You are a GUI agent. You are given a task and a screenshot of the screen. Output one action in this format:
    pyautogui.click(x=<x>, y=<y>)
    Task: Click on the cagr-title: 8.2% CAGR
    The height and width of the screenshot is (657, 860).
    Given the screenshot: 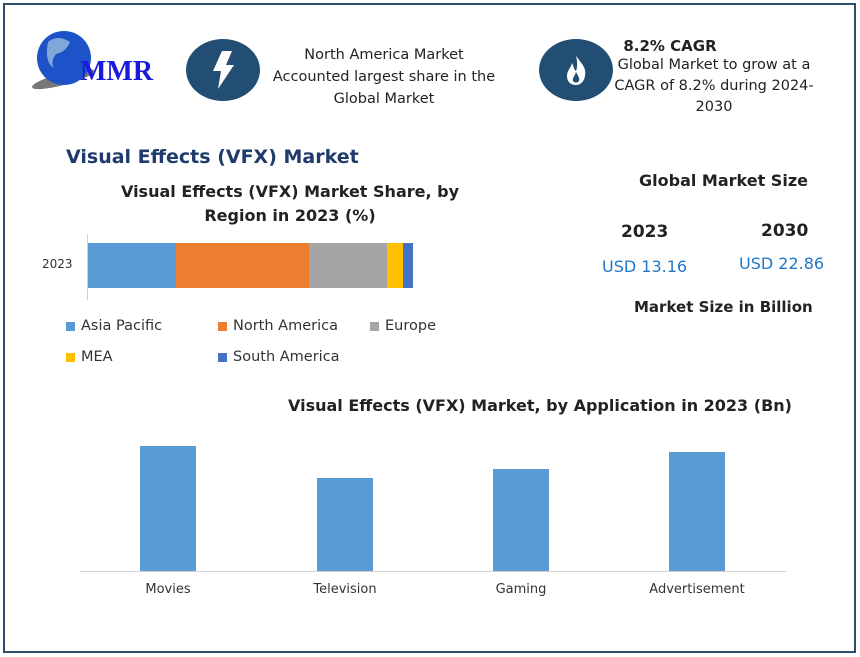 What is the action you would take?
    pyautogui.click(x=670, y=46)
    